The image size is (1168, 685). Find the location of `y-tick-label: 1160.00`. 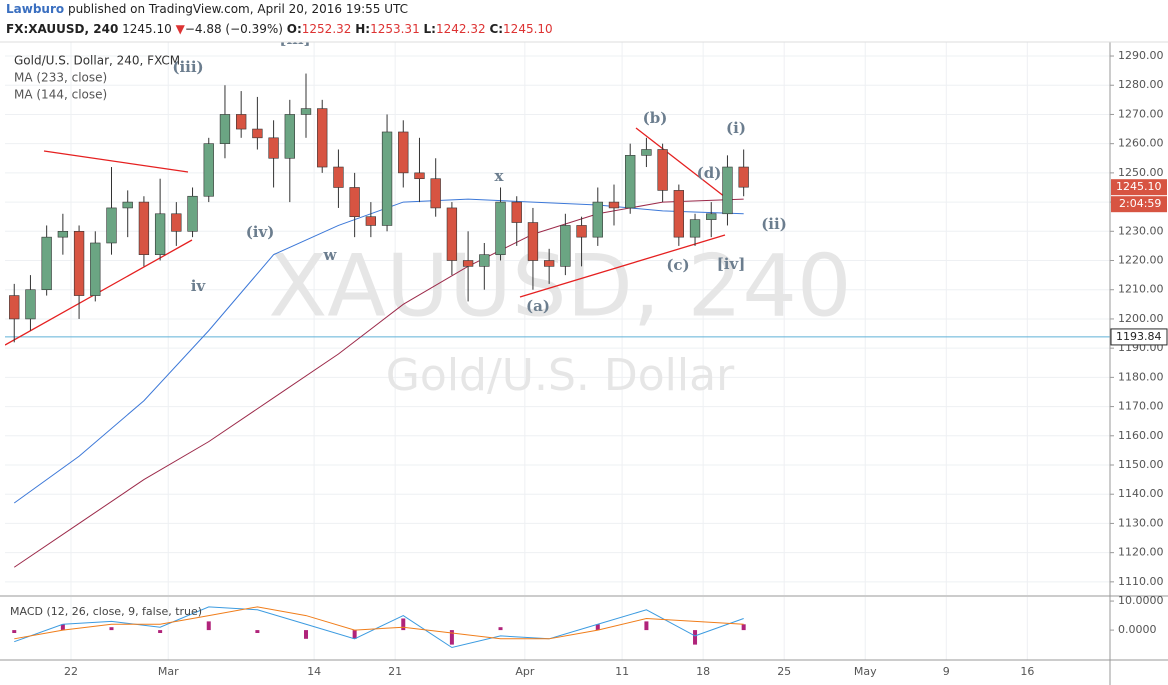

y-tick-label: 1160.00 is located at coordinates (1141, 435).